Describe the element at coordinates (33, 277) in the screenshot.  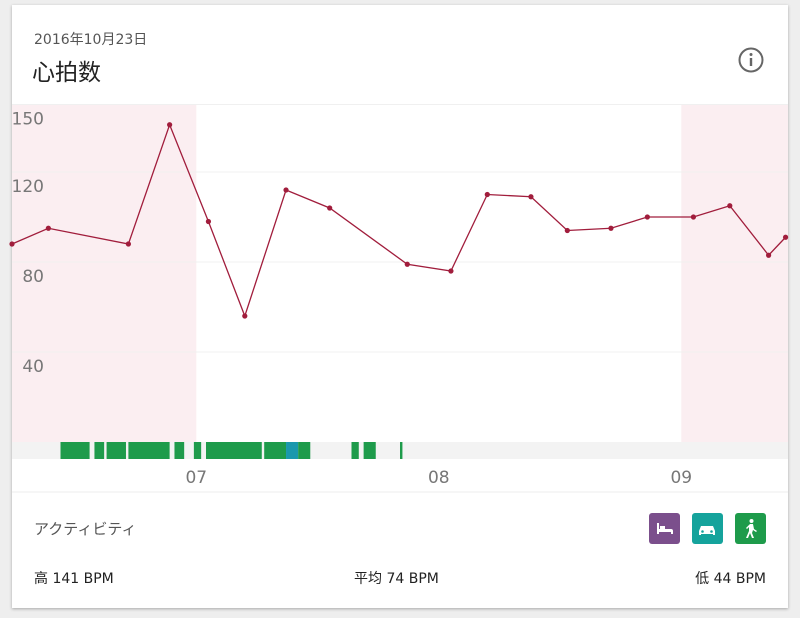
I see `y-tick-label: 80` at that location.